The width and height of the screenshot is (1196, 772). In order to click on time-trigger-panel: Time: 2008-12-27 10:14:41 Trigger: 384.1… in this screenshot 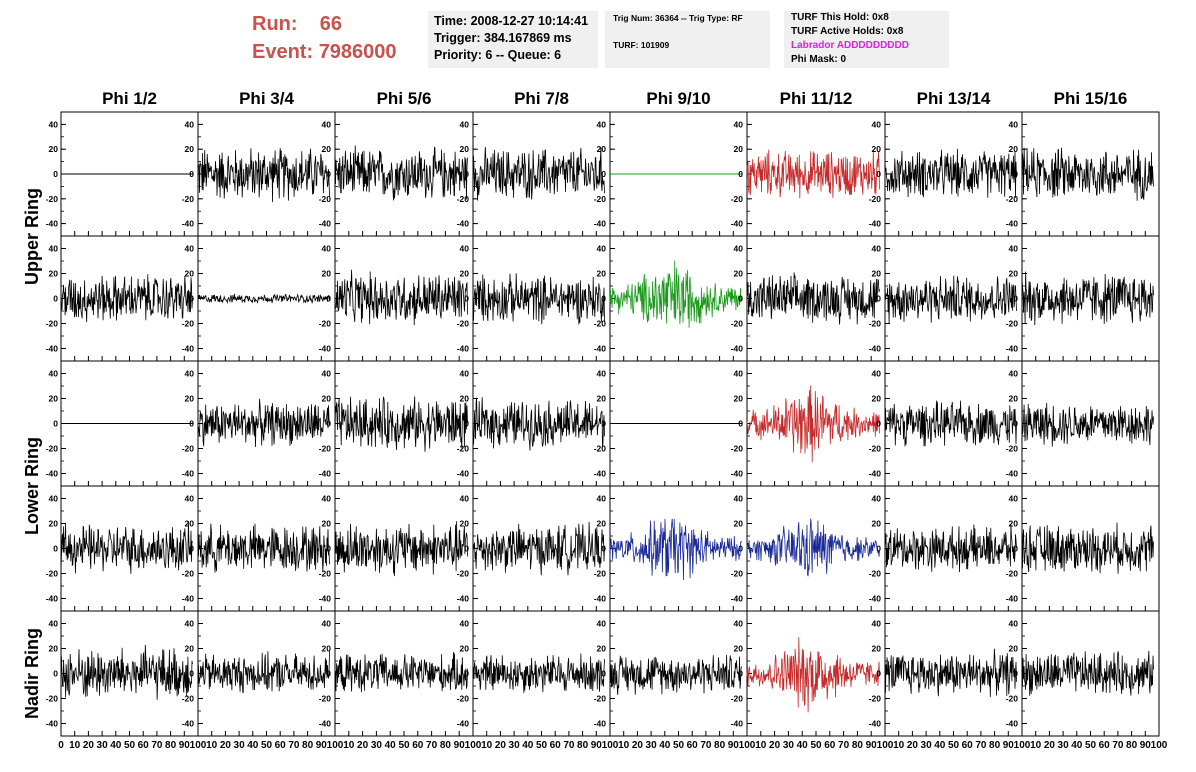, I will do `click(513, 39)`.